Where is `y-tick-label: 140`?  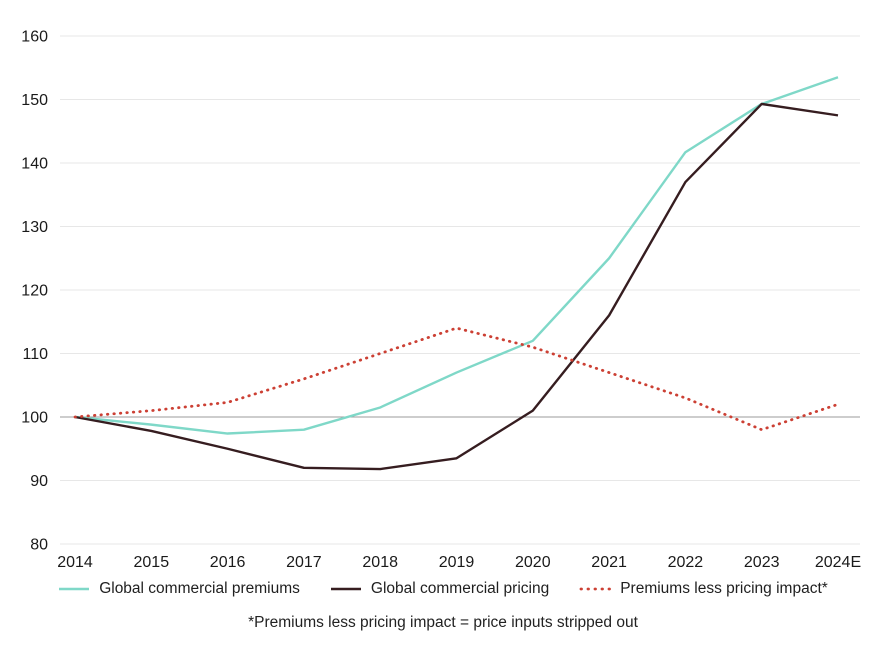 y-tick-label: 140 is located at coordinates (34, 164).